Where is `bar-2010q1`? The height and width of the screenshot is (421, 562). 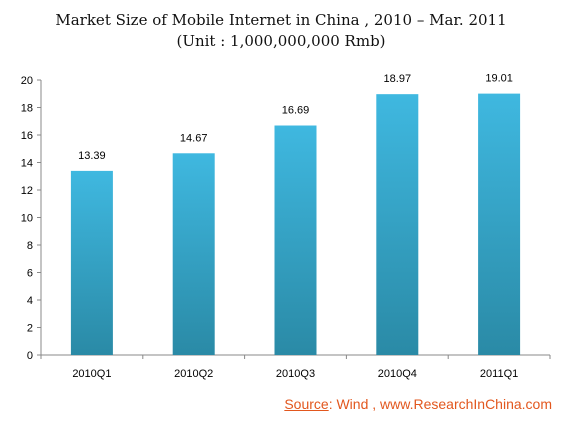 bar-2010q1 is located at coordinates (91, 262).